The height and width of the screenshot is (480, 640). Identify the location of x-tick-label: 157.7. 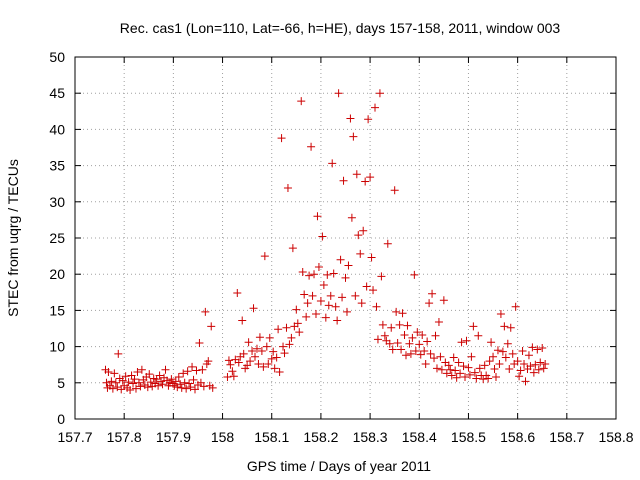
(74, 437).